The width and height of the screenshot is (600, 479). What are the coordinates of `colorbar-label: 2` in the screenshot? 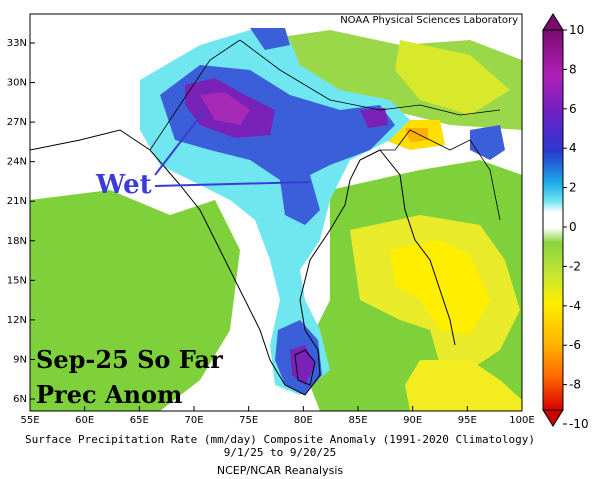 It's located at (573, 188).